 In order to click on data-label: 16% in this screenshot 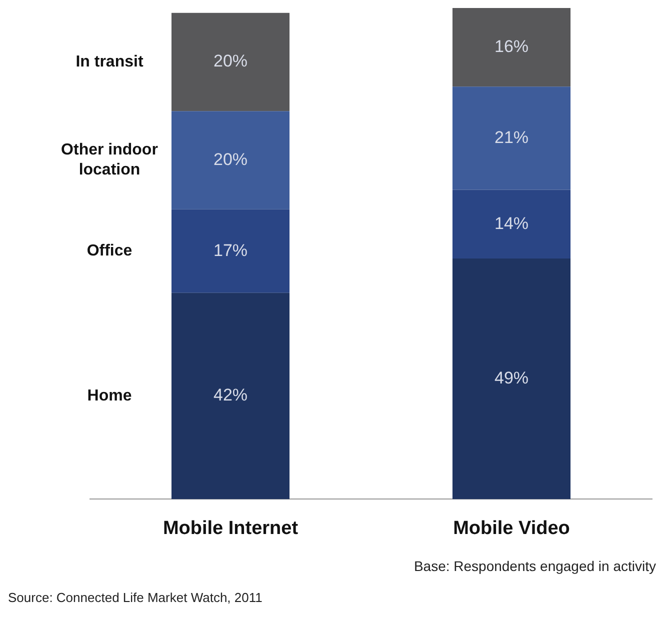, I will do `click(511, 46)`.